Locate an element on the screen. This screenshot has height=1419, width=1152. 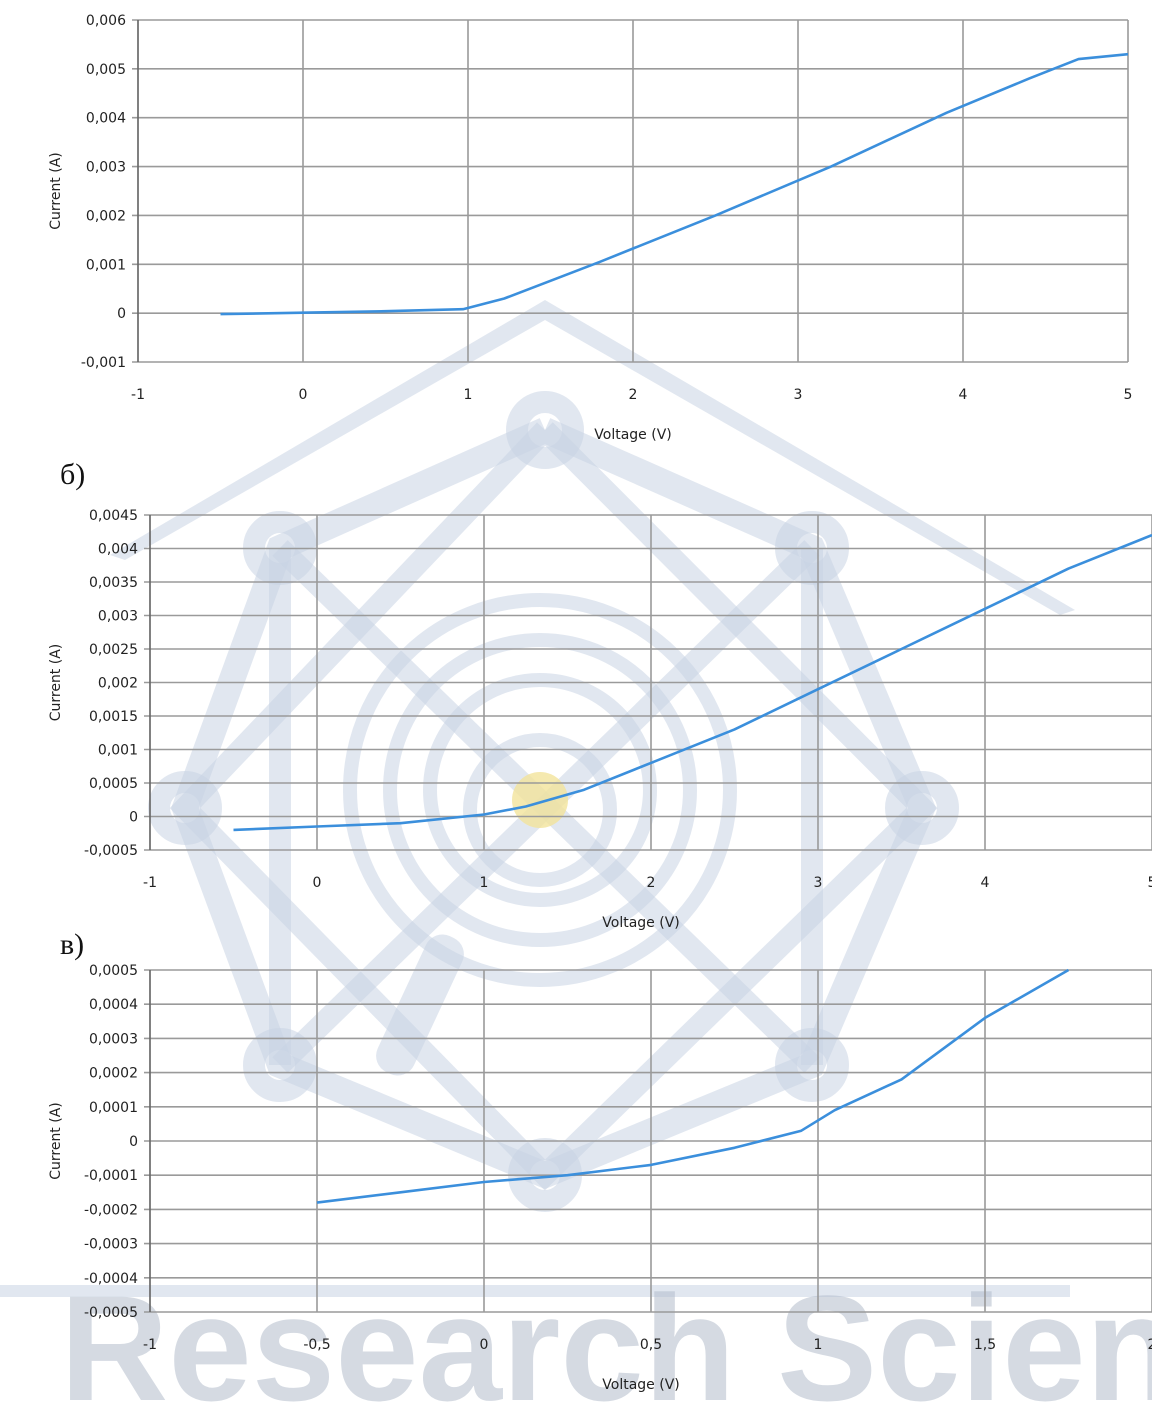
y-tick-label: -0,0004 is located at coordinates (111, 1279).